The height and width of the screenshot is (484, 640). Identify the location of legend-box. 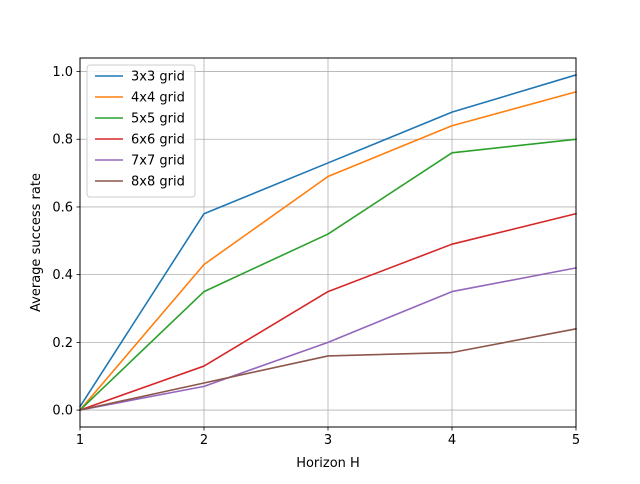
(141, 131).